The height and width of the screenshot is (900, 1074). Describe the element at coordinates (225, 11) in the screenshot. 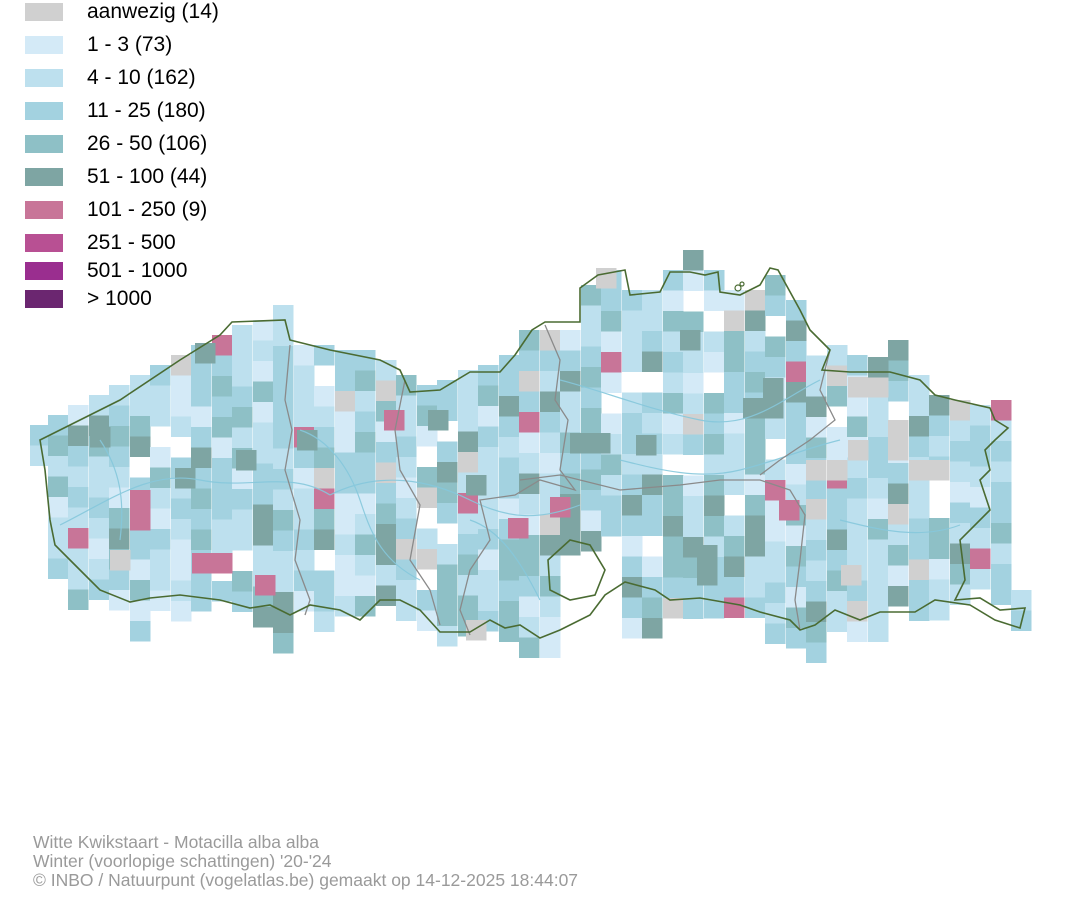

I see `legend-item: aanwezig (14)` at that location.